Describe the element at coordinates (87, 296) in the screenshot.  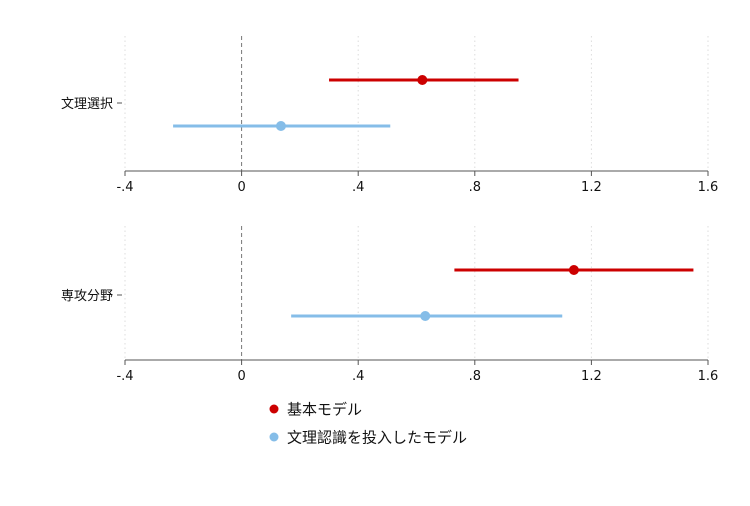
I see `panel-label: 専攻分野` at that location.